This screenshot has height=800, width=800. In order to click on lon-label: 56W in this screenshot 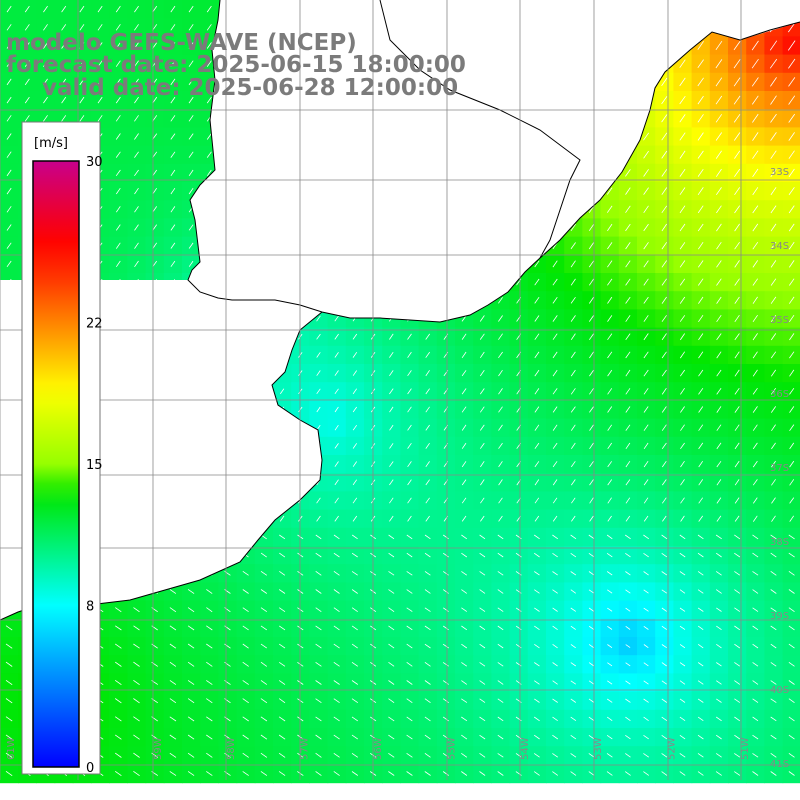, I will do `click(378, 748)`.